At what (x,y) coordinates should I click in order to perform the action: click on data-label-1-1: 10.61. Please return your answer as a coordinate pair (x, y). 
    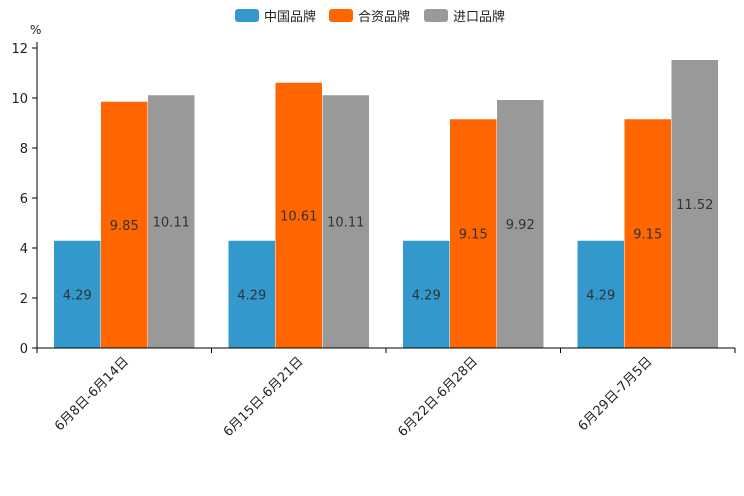
    Looking at the image, I should click on (298, 216).